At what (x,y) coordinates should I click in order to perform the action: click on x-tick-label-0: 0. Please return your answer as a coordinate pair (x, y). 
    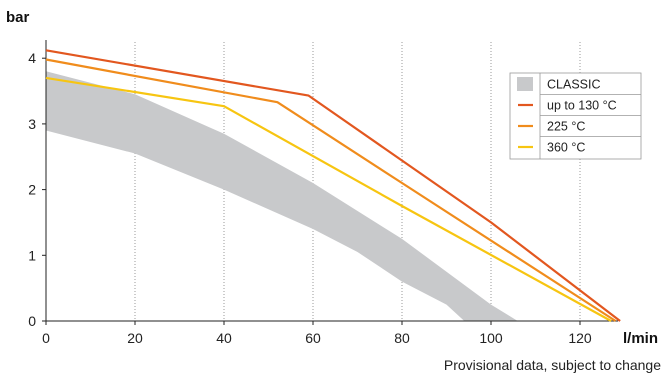
    Looking at the image, I should click on (46, 338).